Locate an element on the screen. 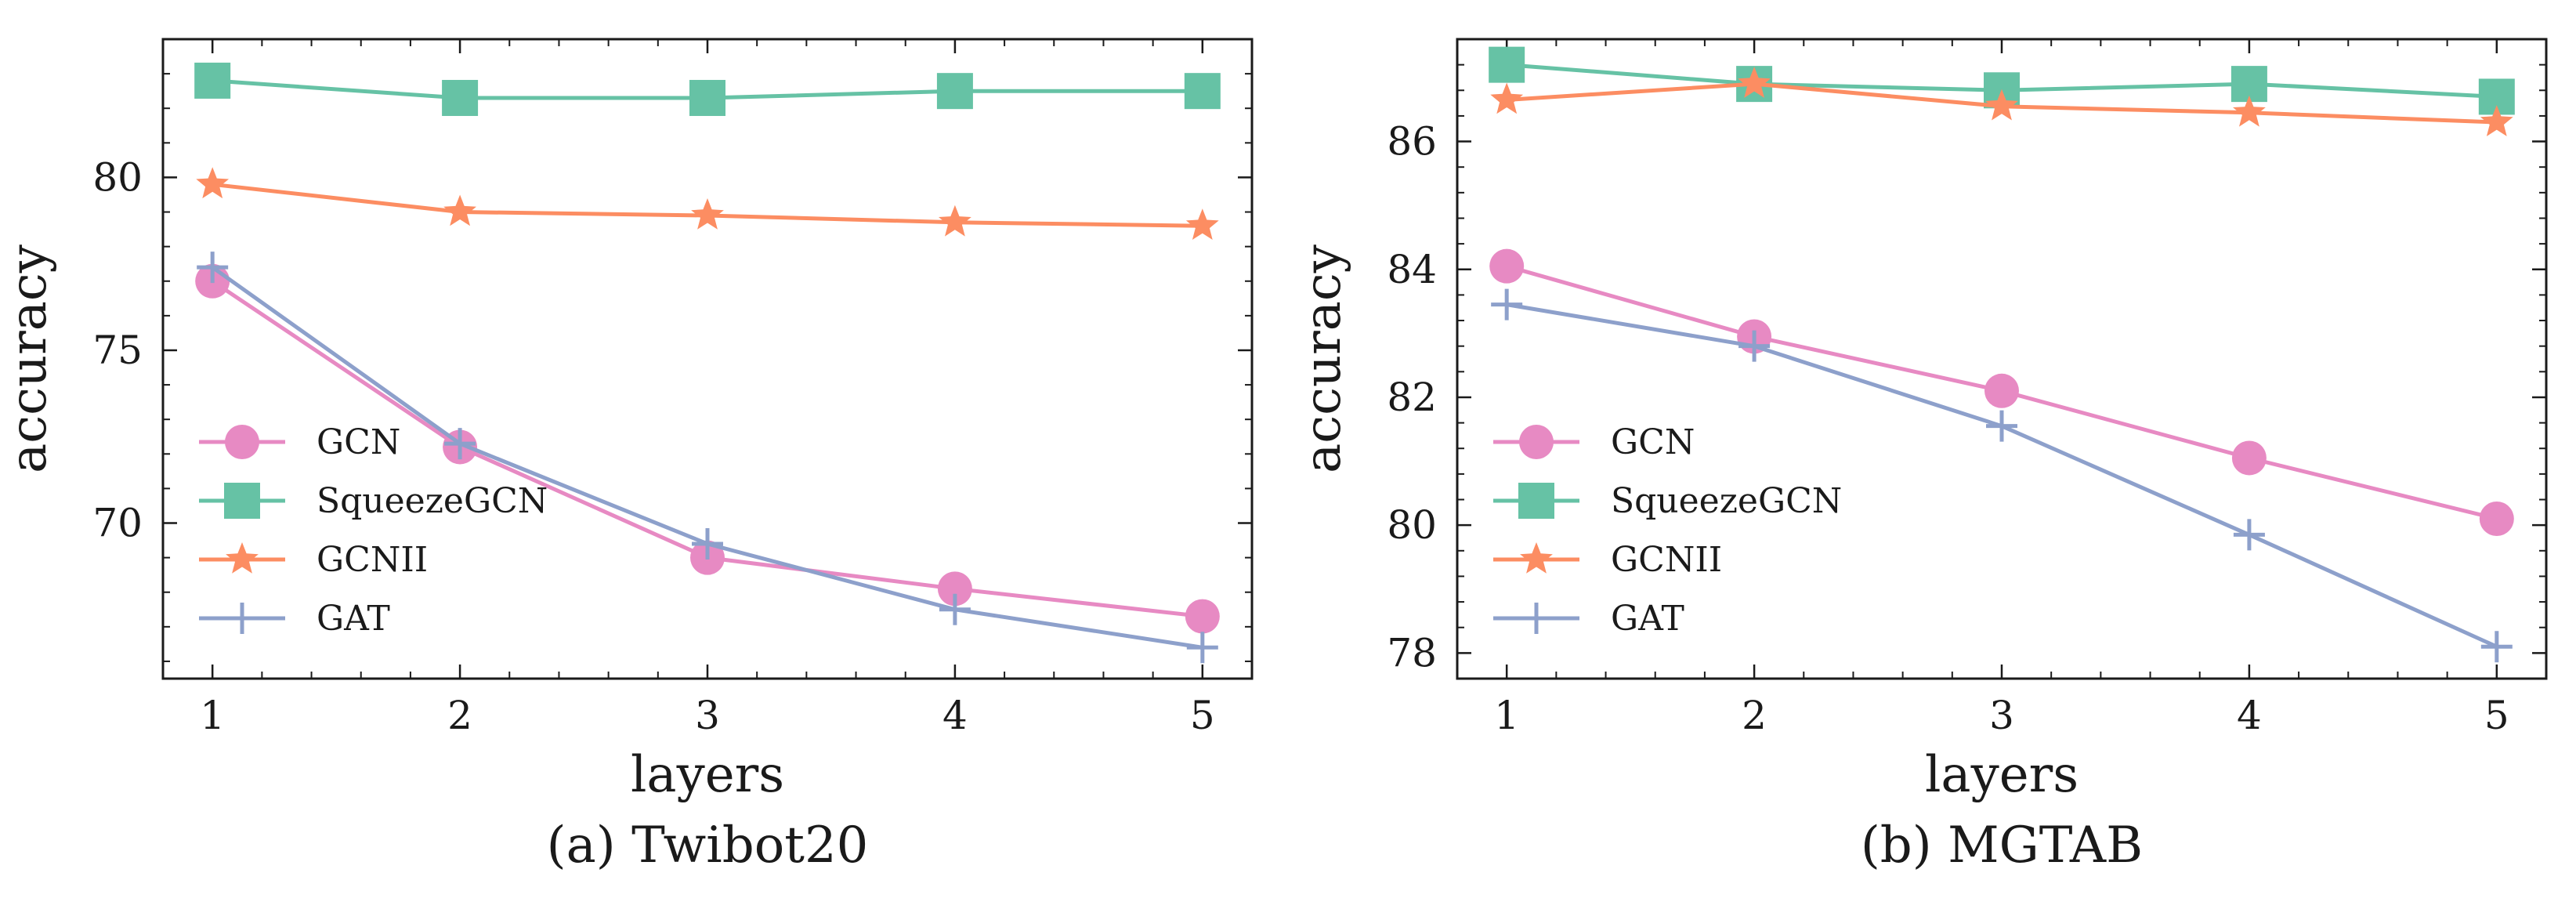 This screenshot has height=909, width=2576. y-tick-label: 70 is located at coordinates (118, 523).